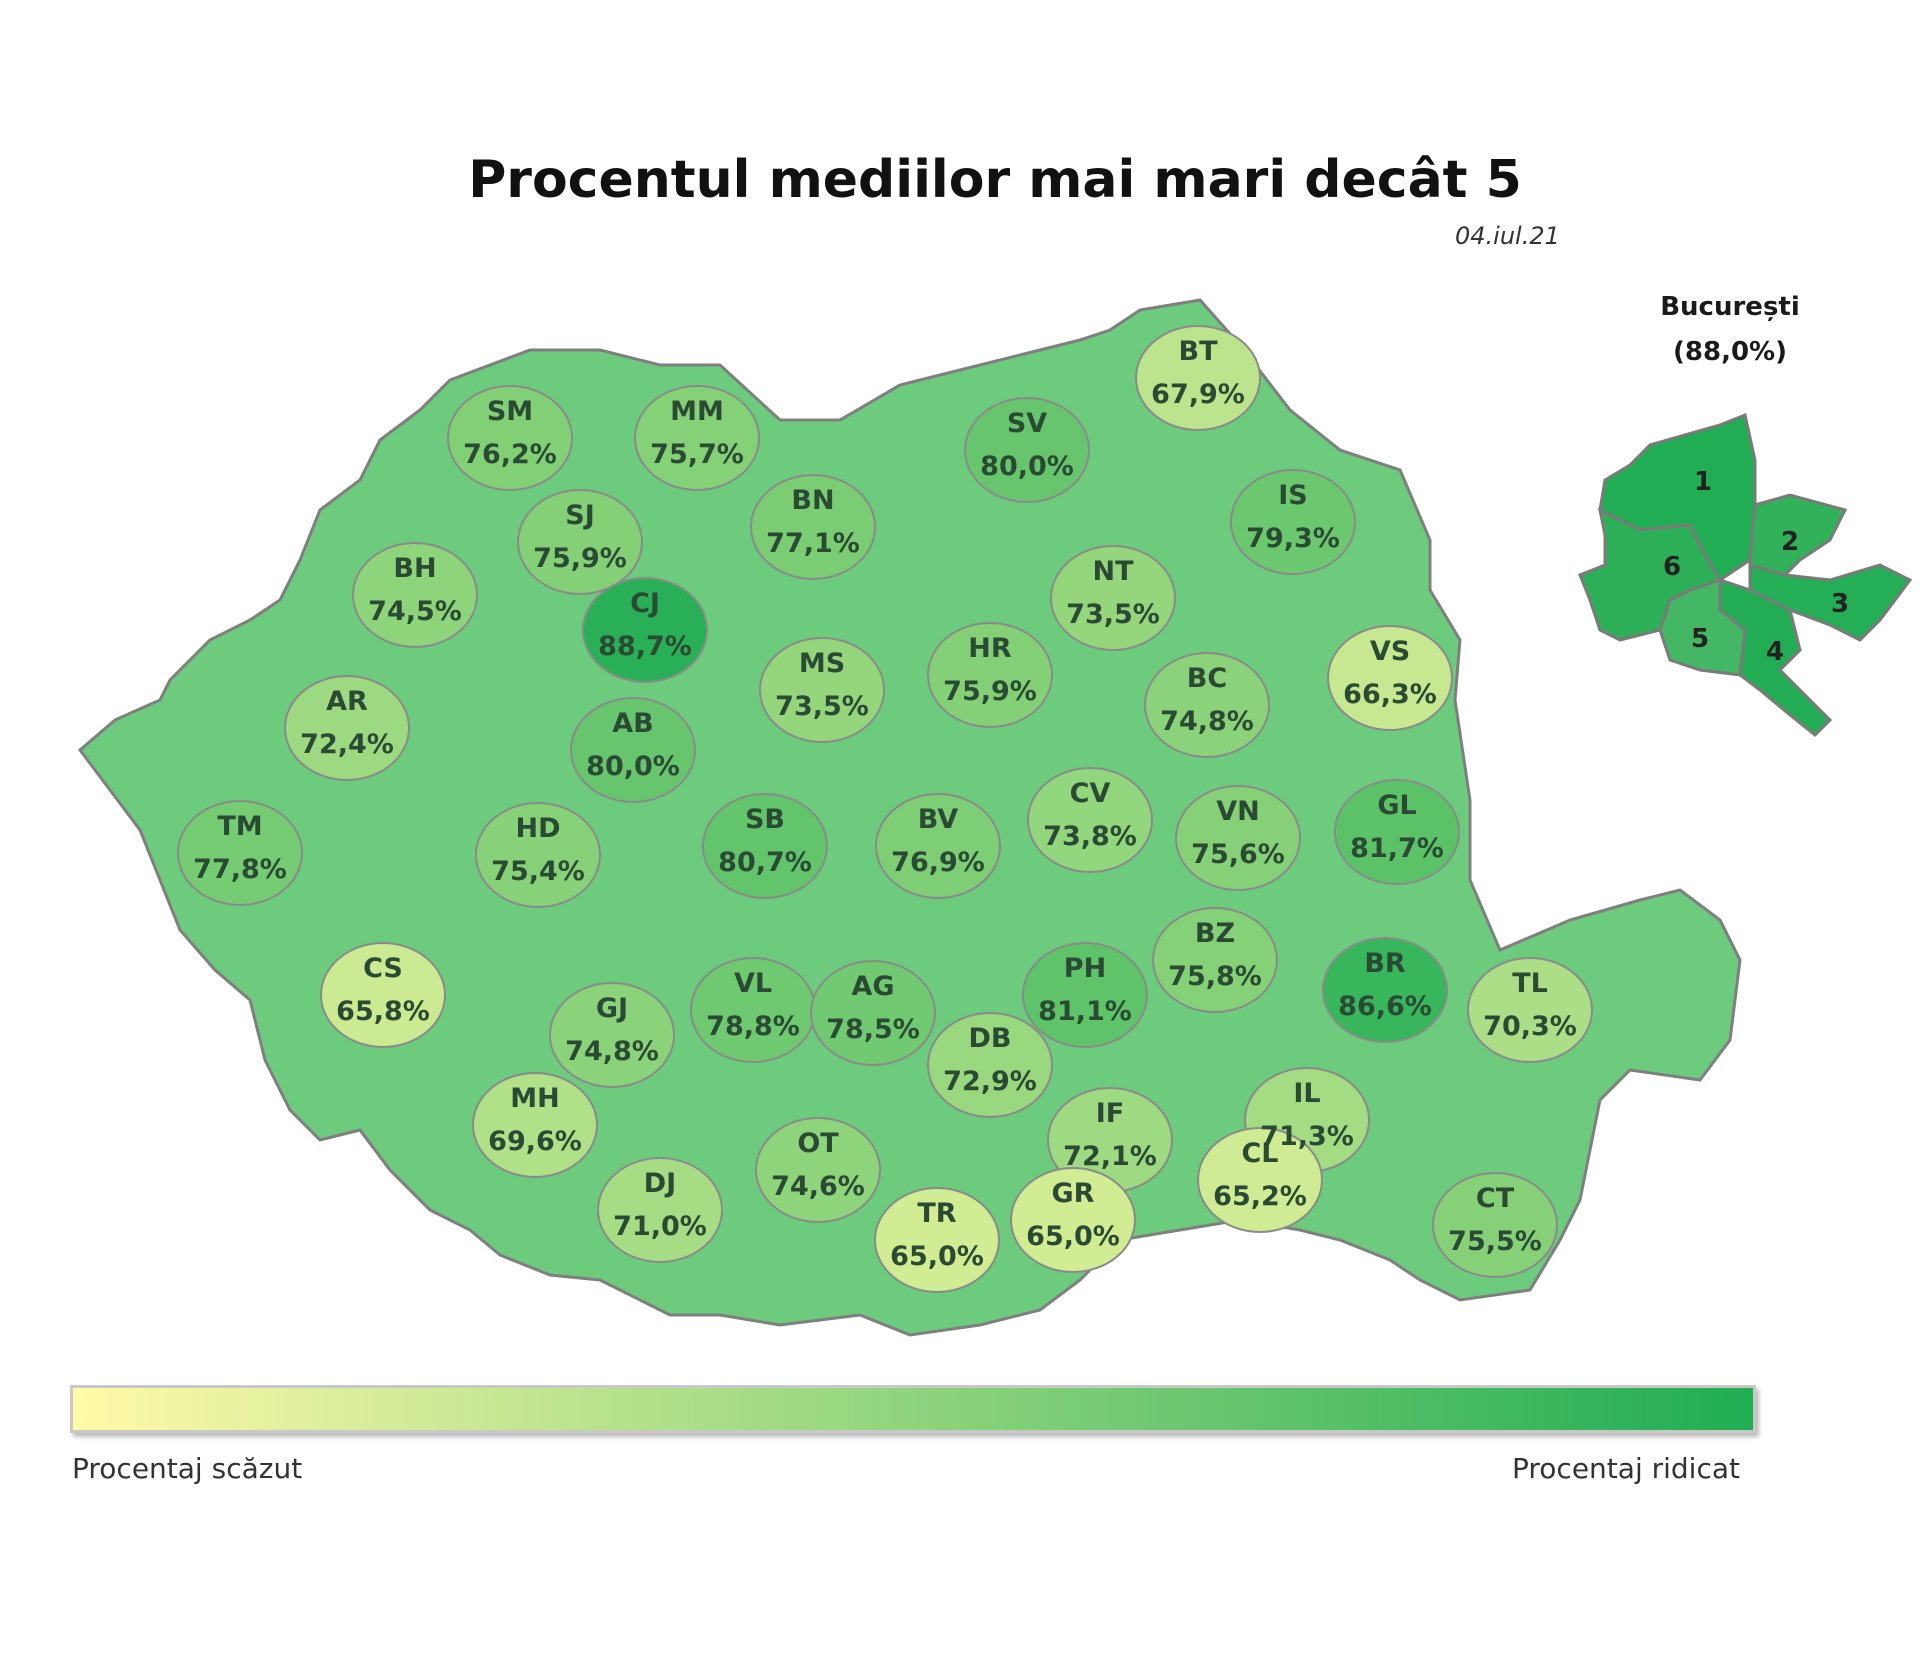  What do you see at coordinates (534, 1098) in the screenshot?
I see `county-code-mh: MH` at bounding box center [534, 1098].